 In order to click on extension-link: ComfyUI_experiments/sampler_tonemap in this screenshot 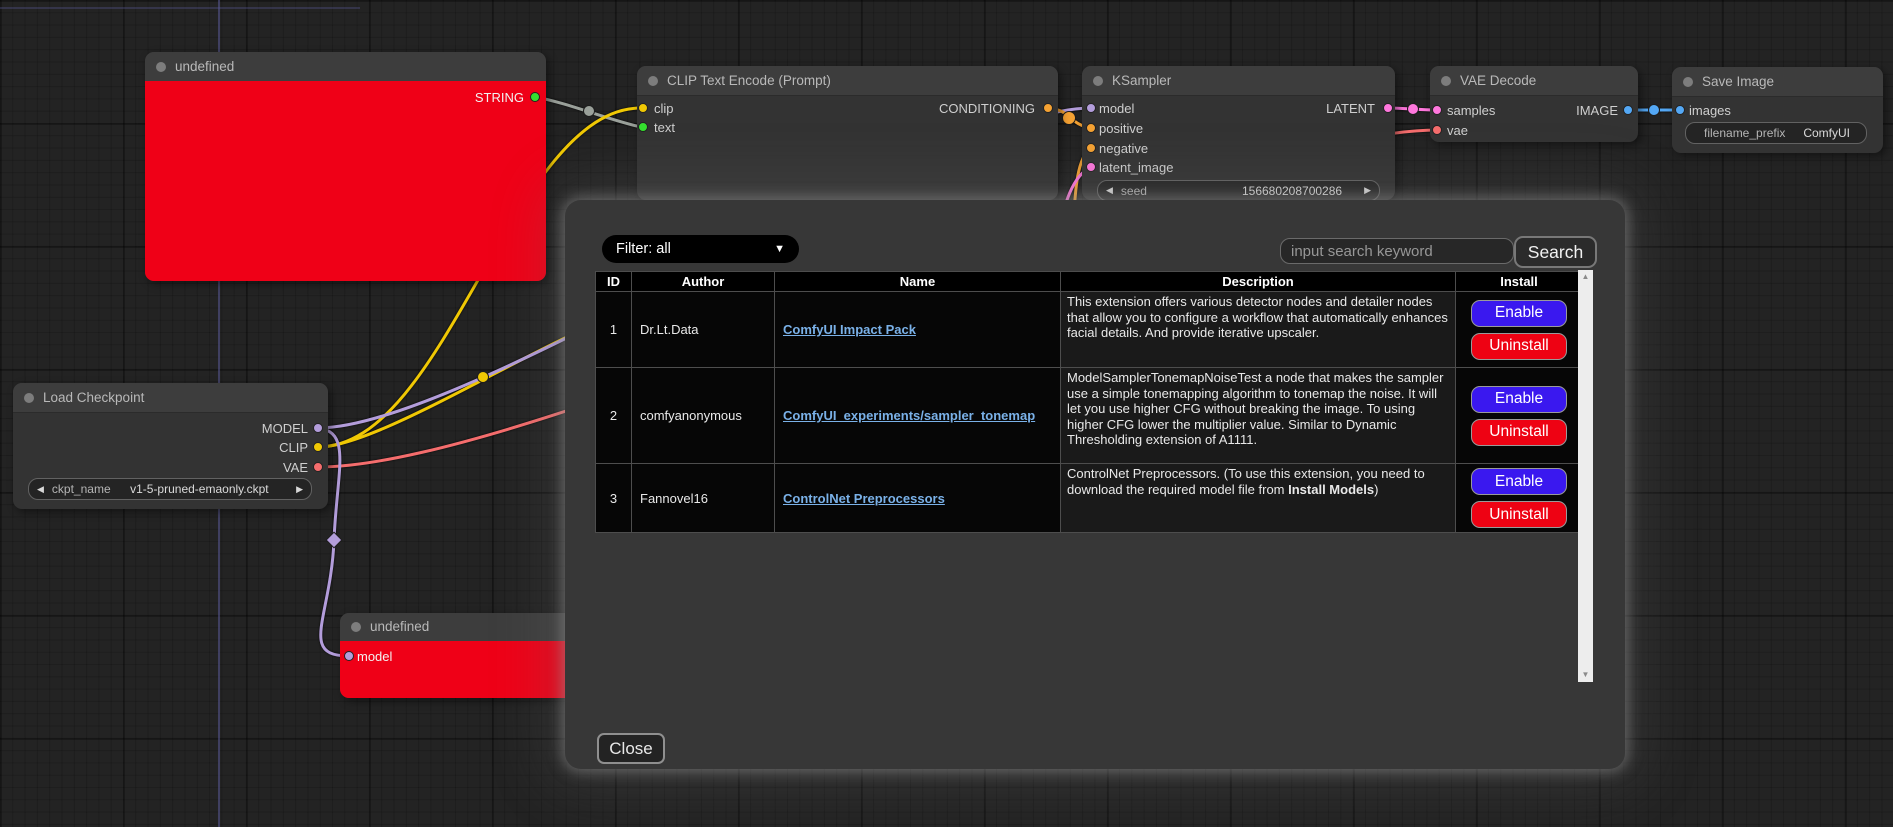, I will do `click(909, 415)`.